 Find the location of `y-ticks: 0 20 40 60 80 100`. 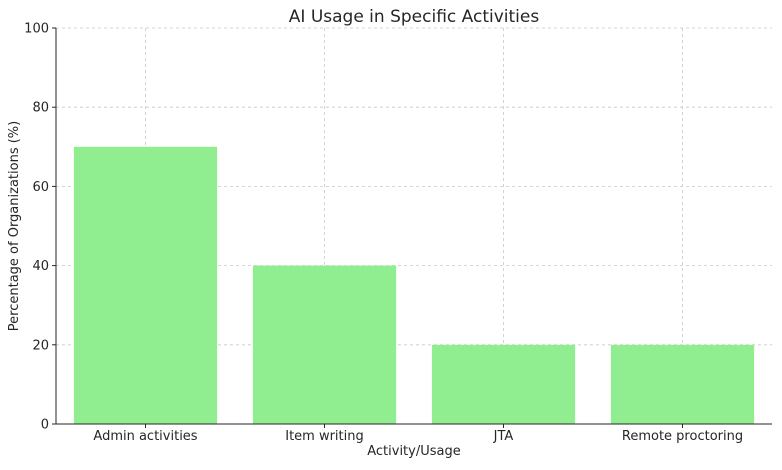

y-ticks: 0 20 40 60 80 100 is located at coordinates (40, 227).